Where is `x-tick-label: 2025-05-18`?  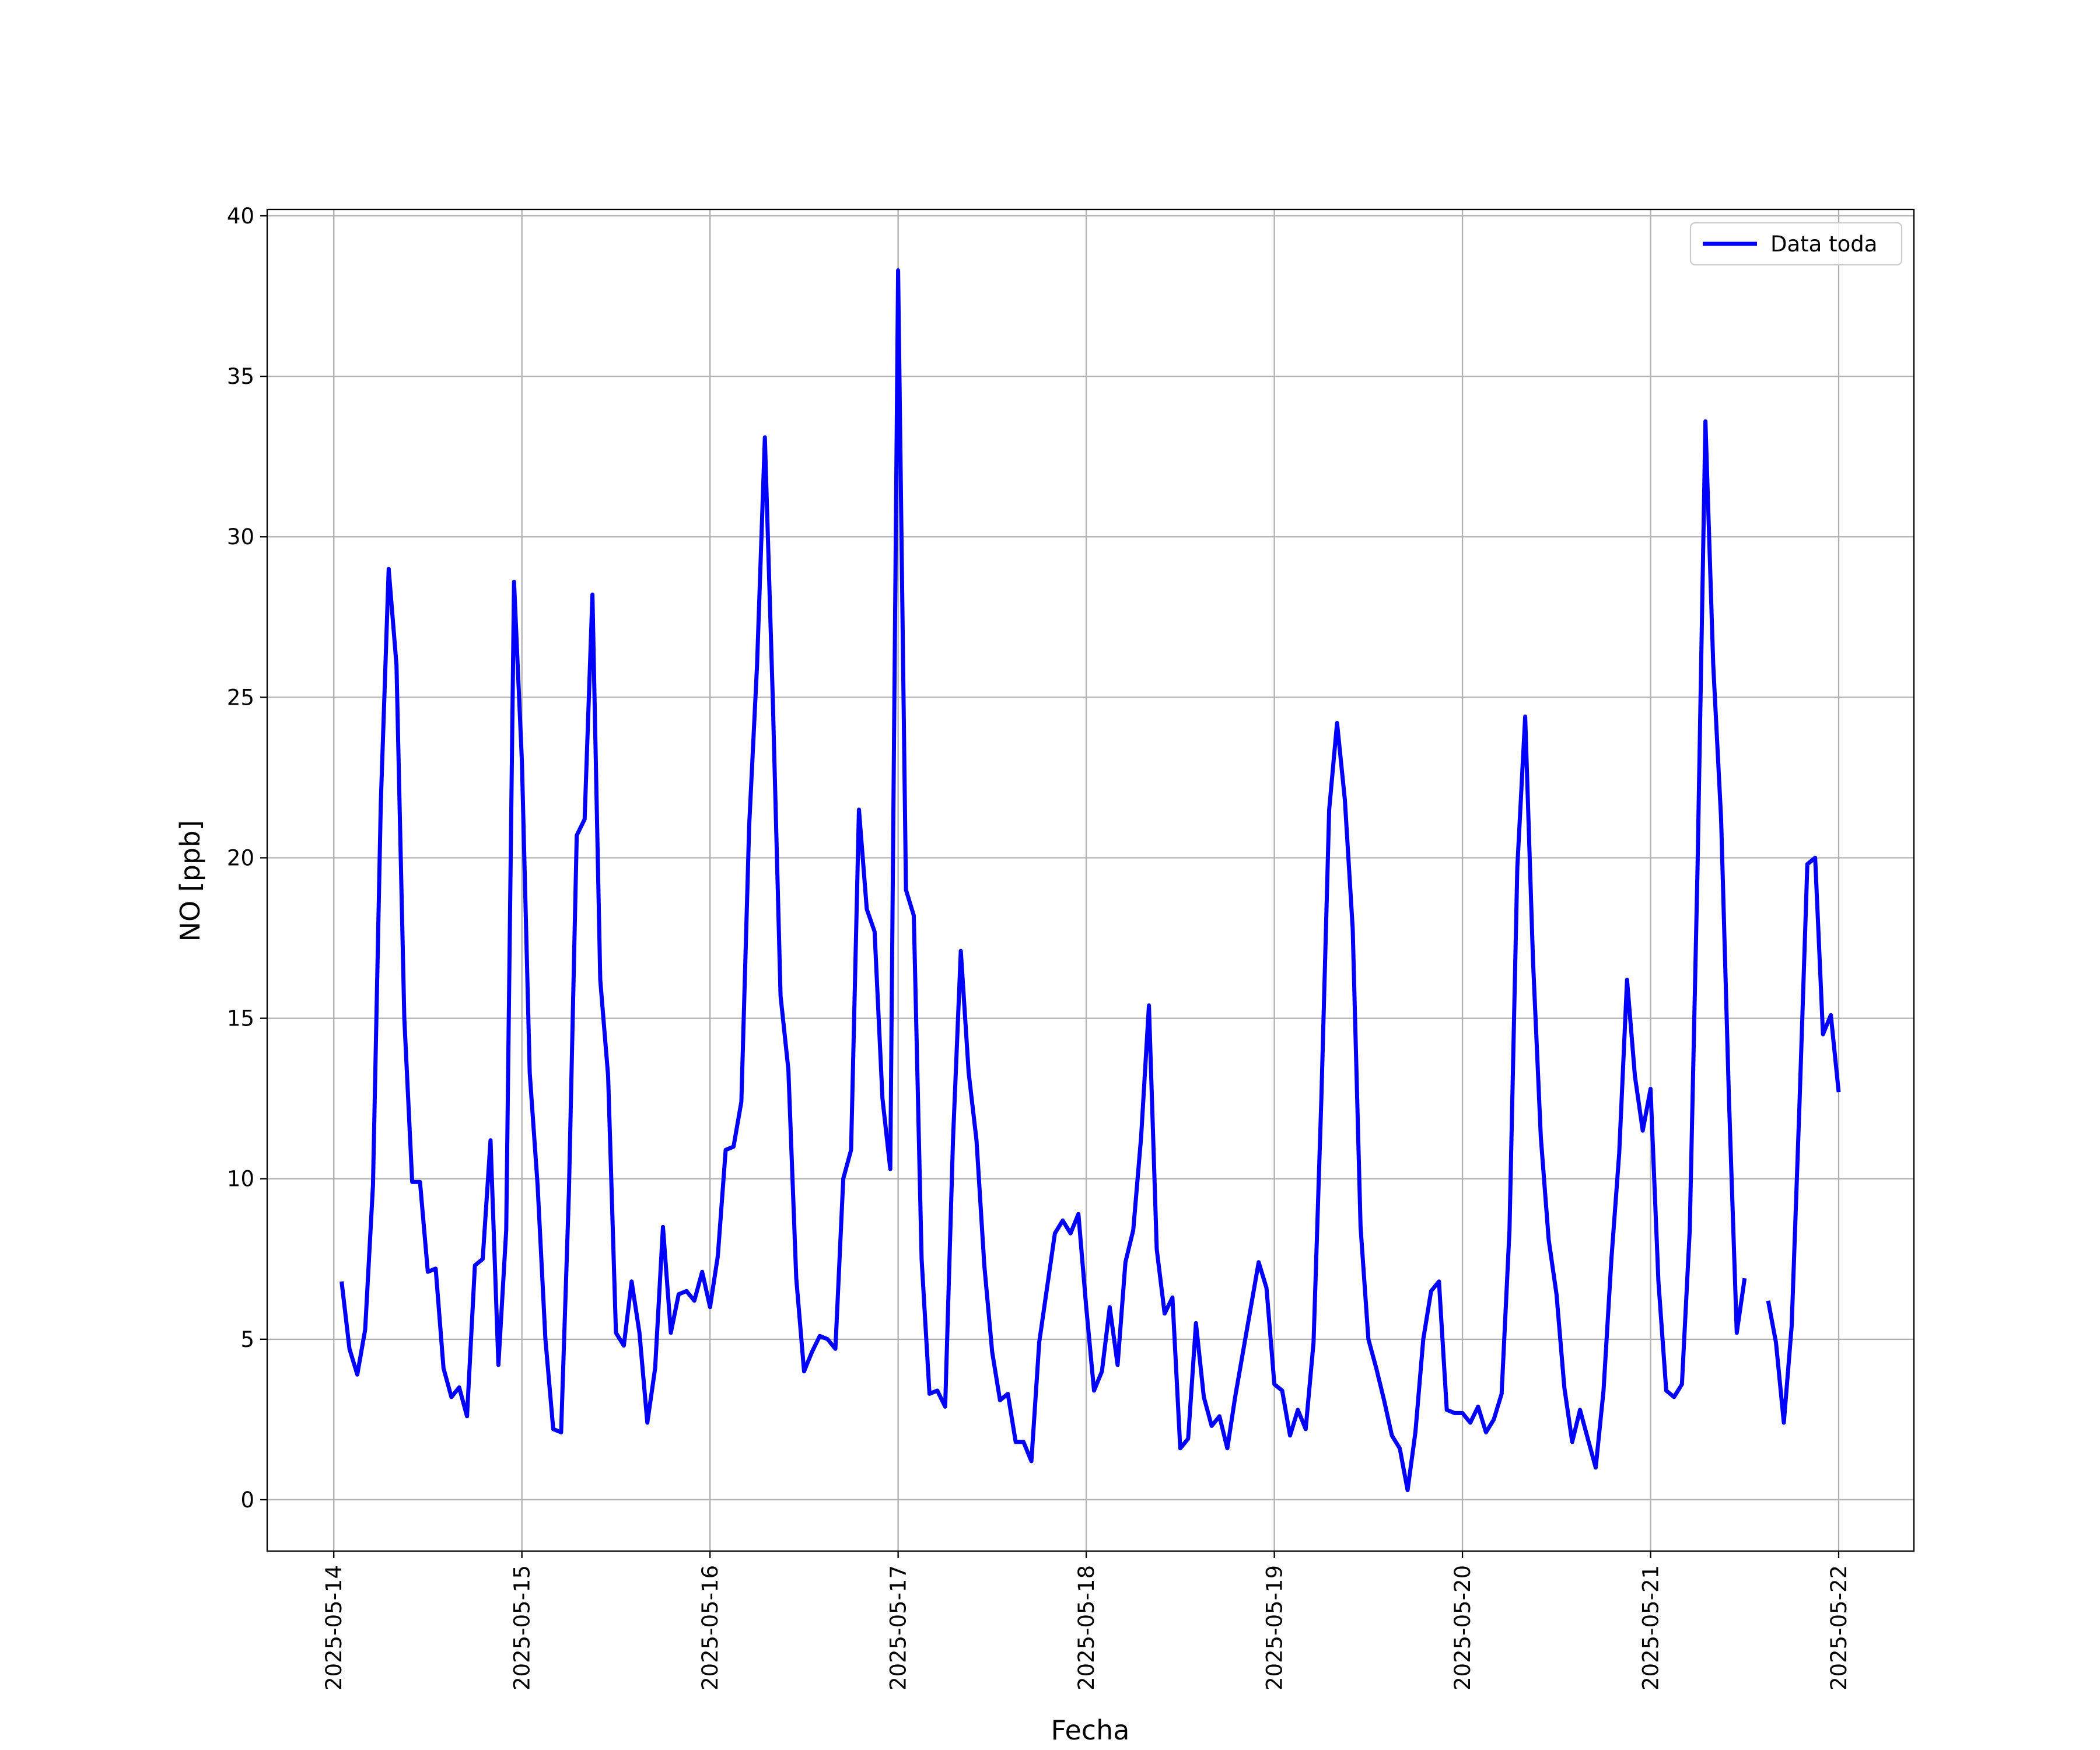 x-tick-label: 2025-05-18 is located at coordinates (1086, 1627).